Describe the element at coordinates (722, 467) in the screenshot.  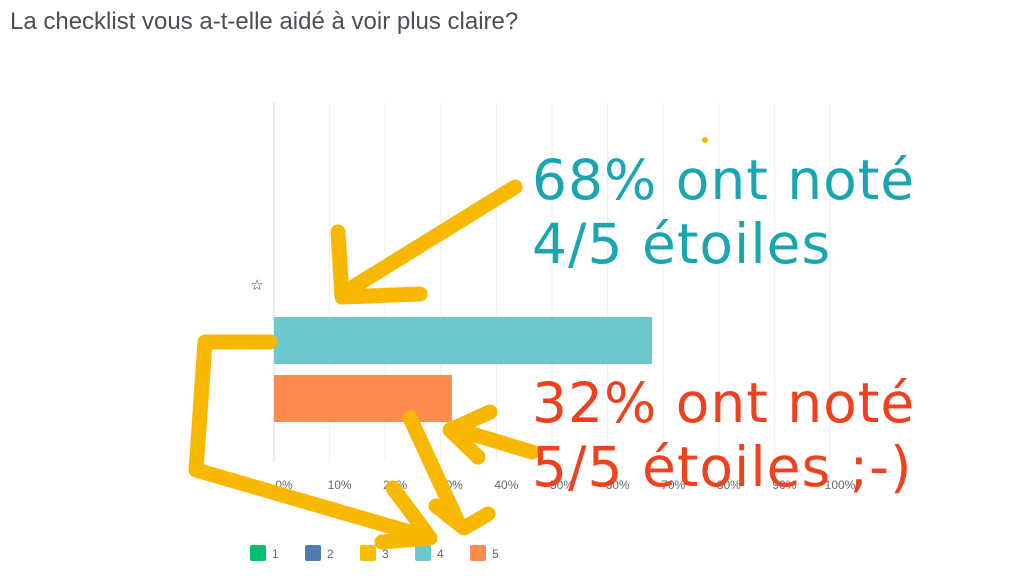
I see `annotation-red-line2: 5/5 étoiles ;-)` at that location.